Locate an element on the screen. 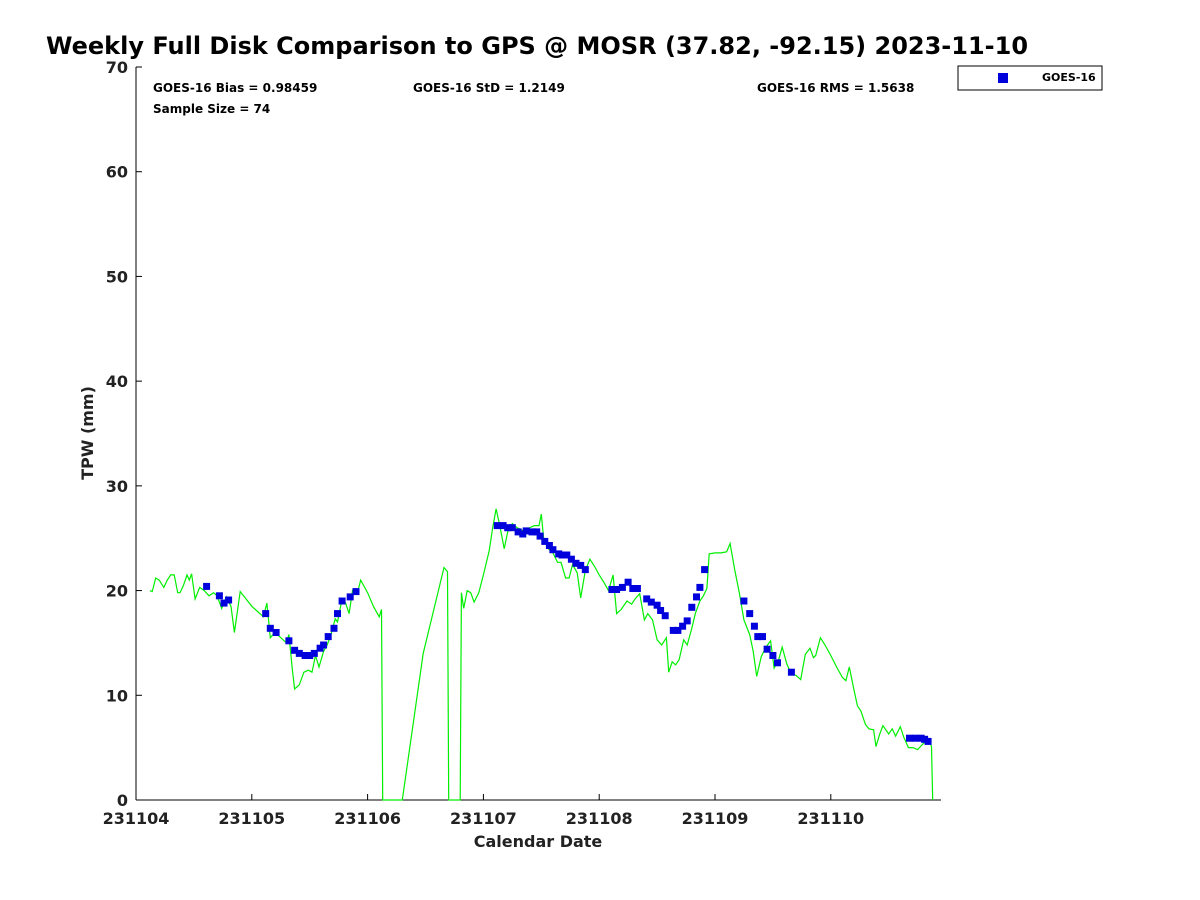  legend-label-goes16: GOES-16 is located at coordinates (1069, 77).